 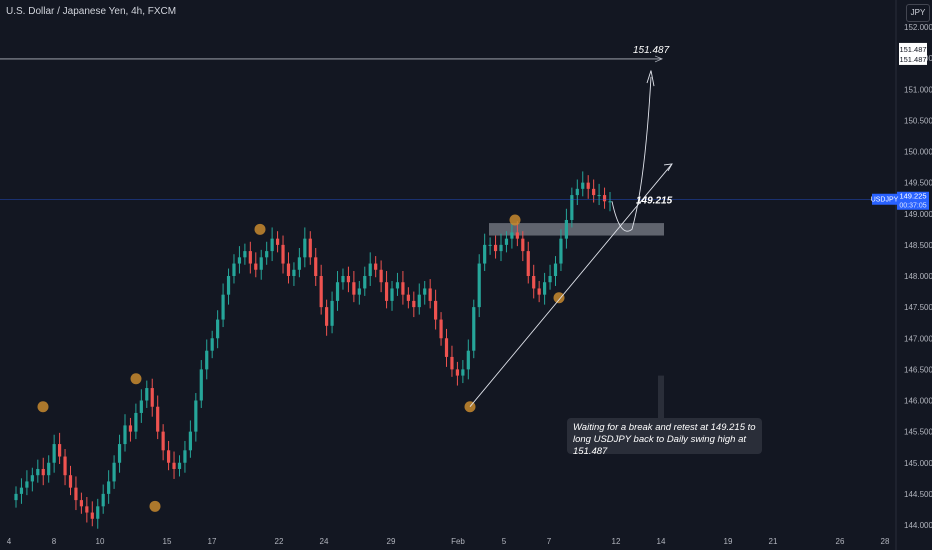 I want to click on chart-title: U.S. Dollar / Japanese Yen, 4h, FXCM, so click(x=91, y=11).